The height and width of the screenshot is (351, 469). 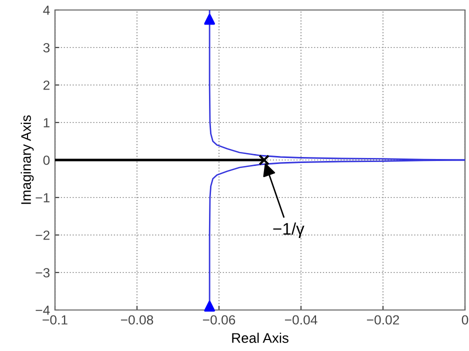 What do you see at coordinates (46, 85) in the screenshot?
I see `y-tick-label: 2` at bounding box center [46, 85].